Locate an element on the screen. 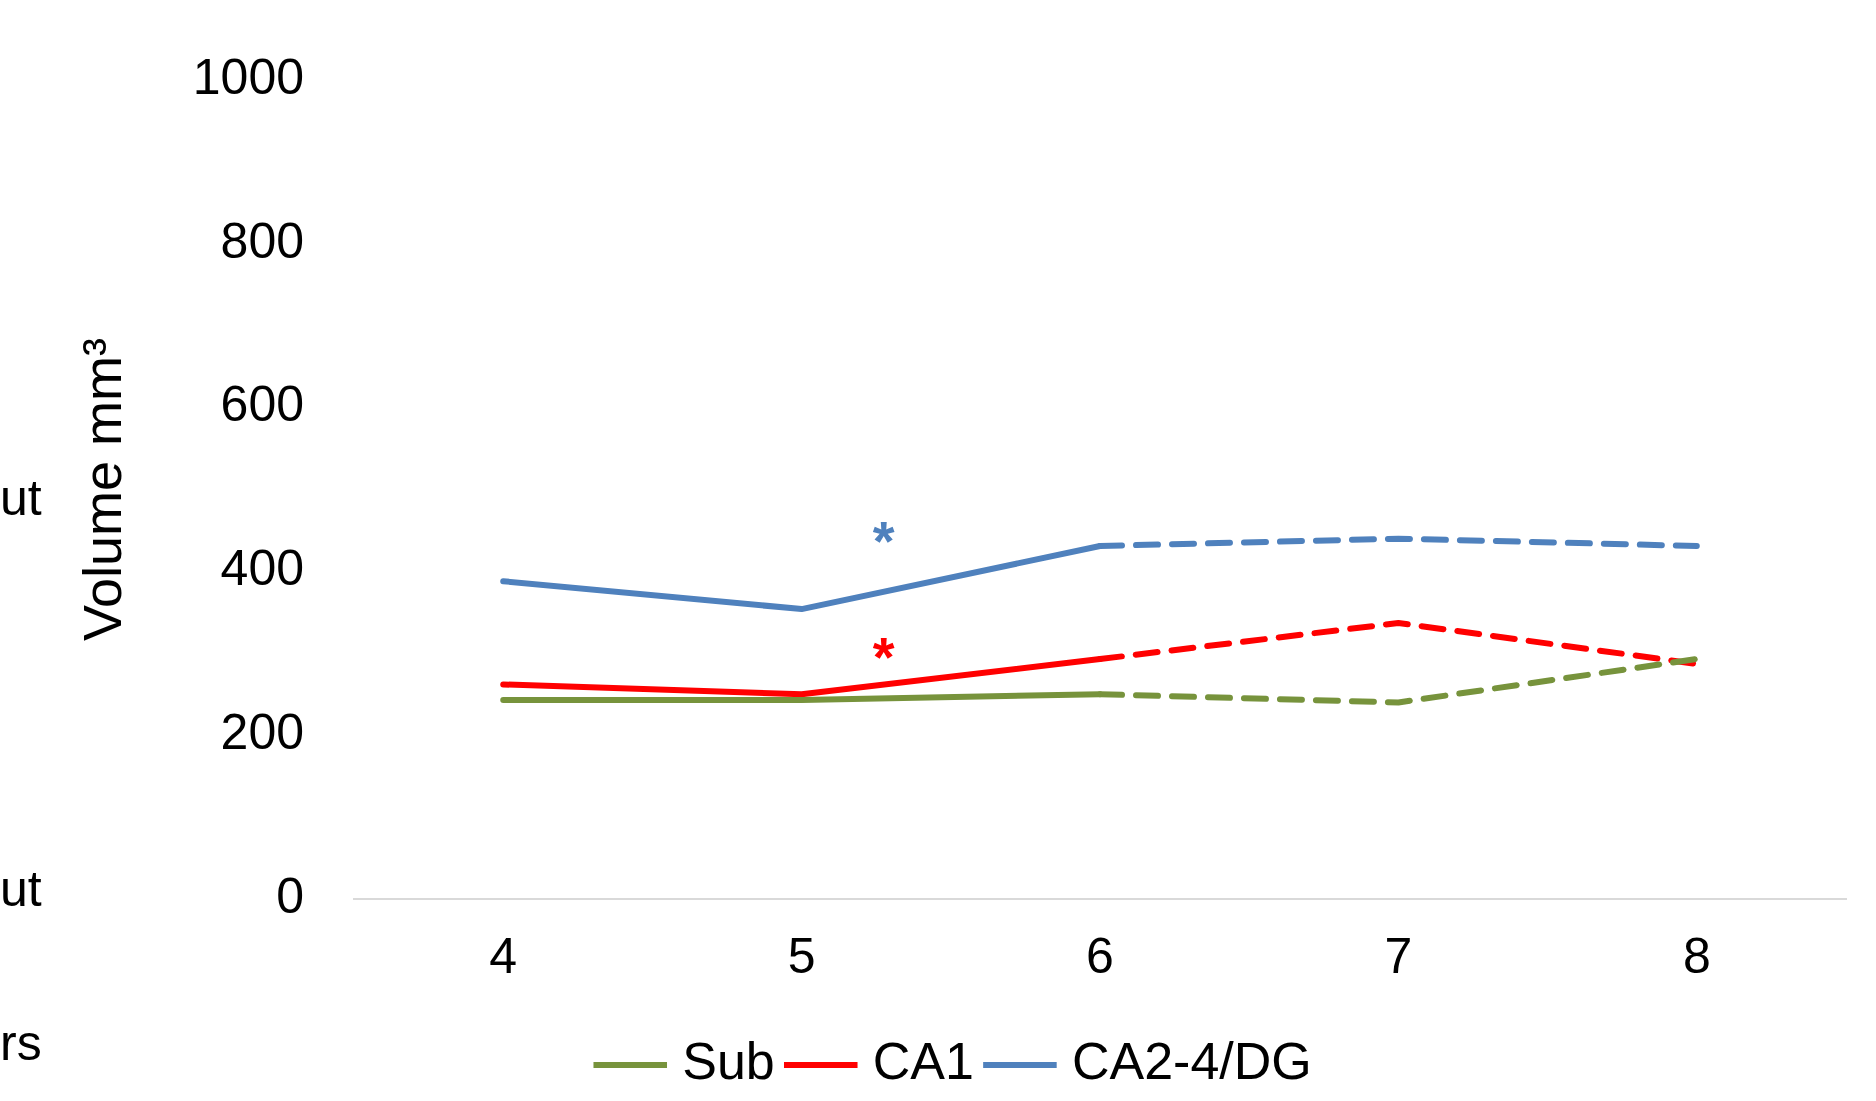  x-tick-label: 7 is located at coordinates (1398, 955).